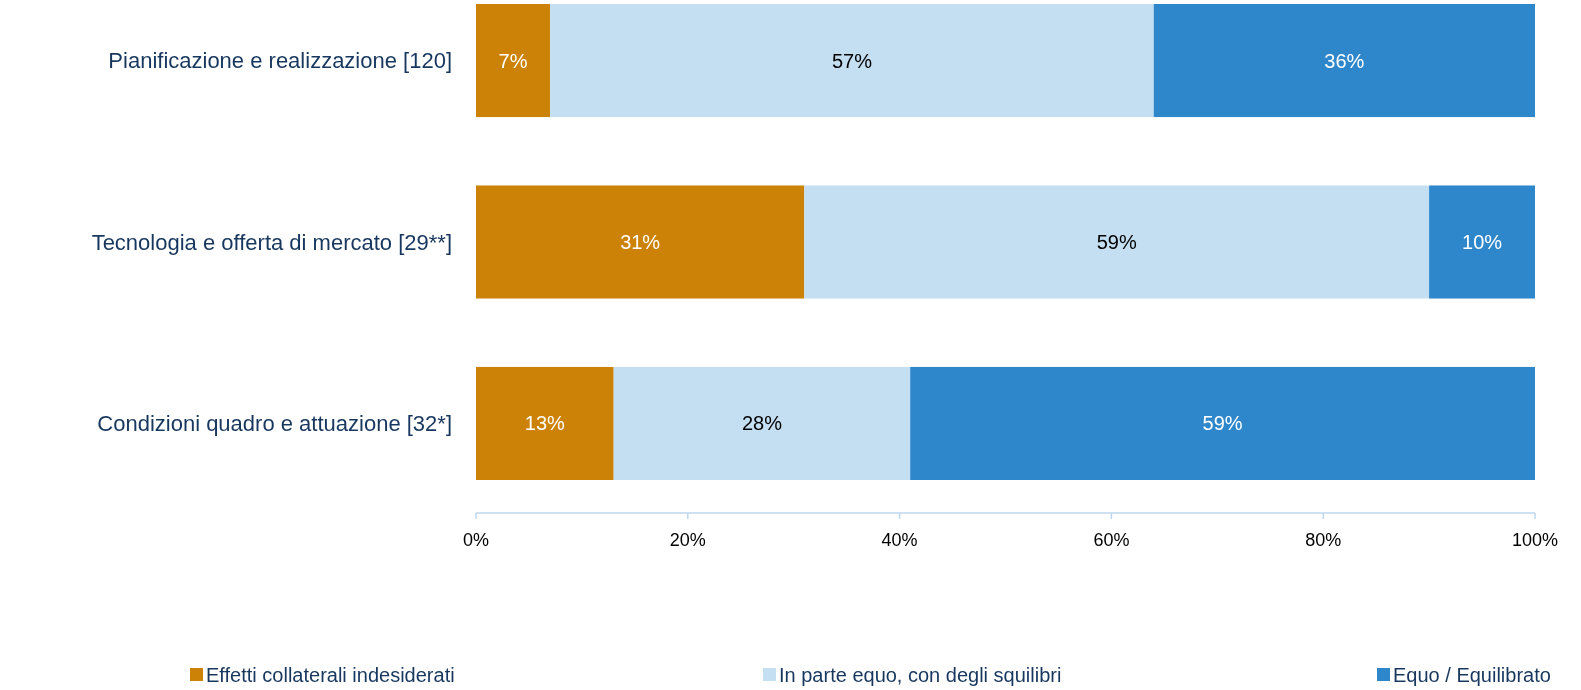 This screenshot has height=690, width=1581. I want to click on x-tick-label: 40%, so click(899, 540).